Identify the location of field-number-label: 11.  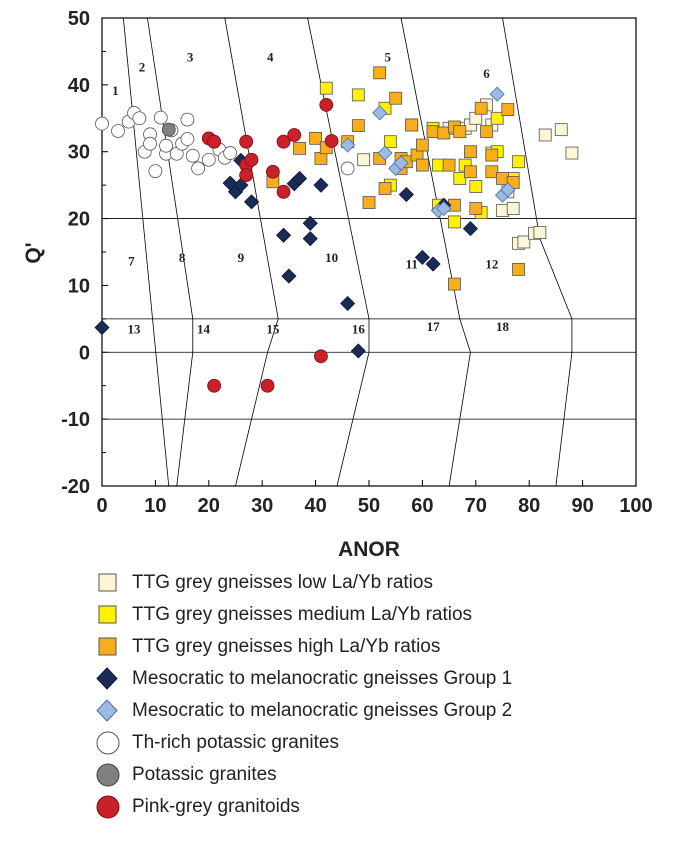
(412, 264).